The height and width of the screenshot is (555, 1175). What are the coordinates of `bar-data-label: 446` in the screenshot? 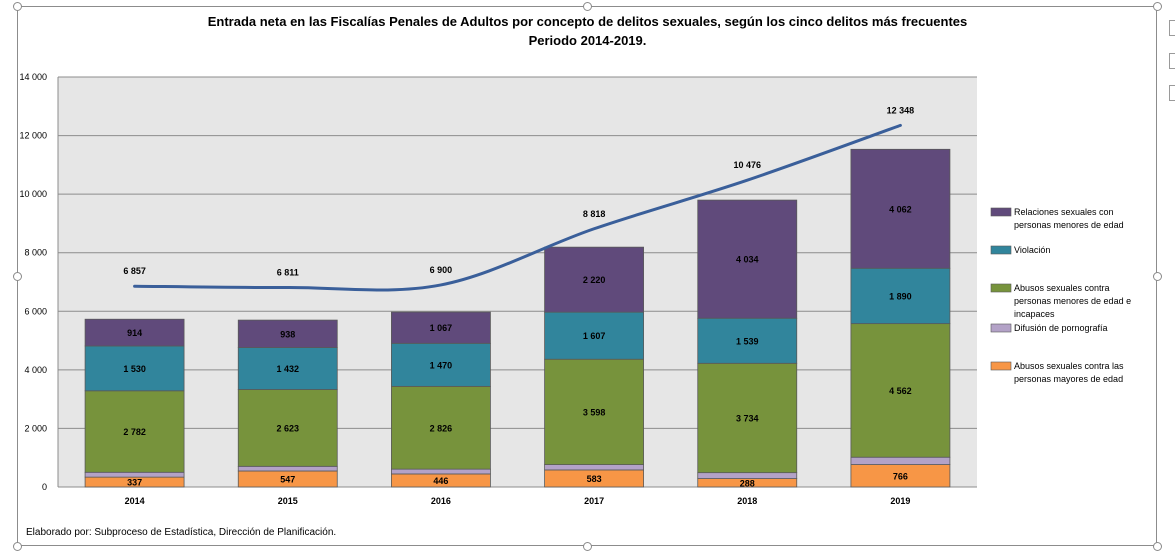 It's located at (440, 481).